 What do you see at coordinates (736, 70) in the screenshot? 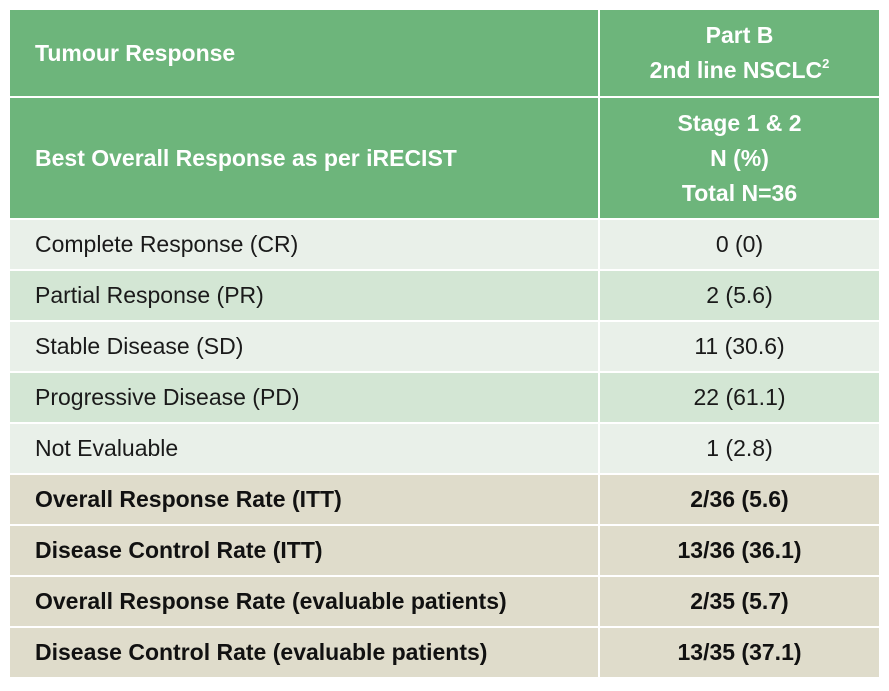
I see `header-part-b-line2-text: 2nd line NSCLC` at bounding box center [736, 70].